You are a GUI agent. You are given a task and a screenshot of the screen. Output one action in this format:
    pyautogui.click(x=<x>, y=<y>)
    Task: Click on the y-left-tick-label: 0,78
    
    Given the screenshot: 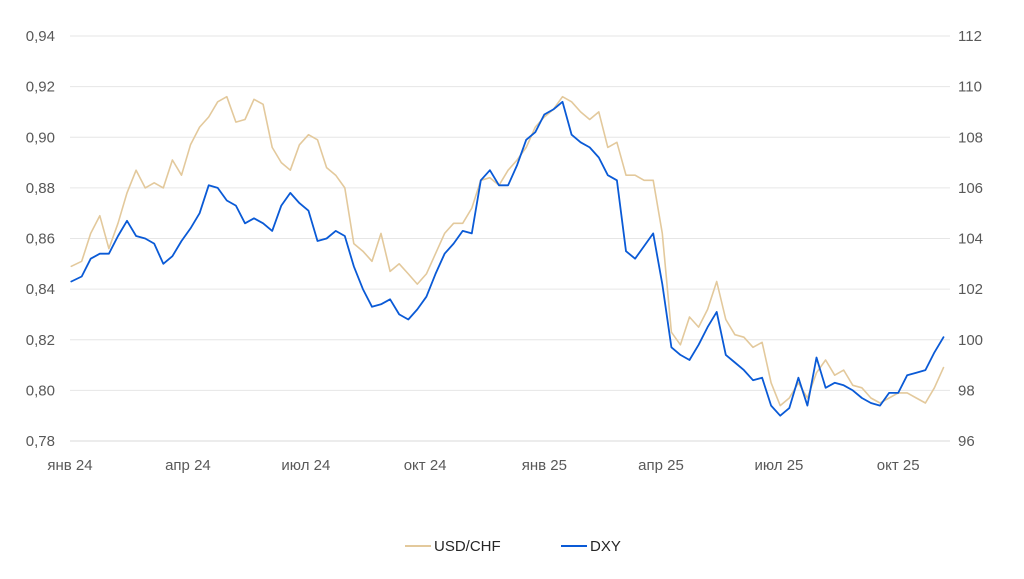 What is the action you would take?
    pyautogui.click(x=40, y=441)
    